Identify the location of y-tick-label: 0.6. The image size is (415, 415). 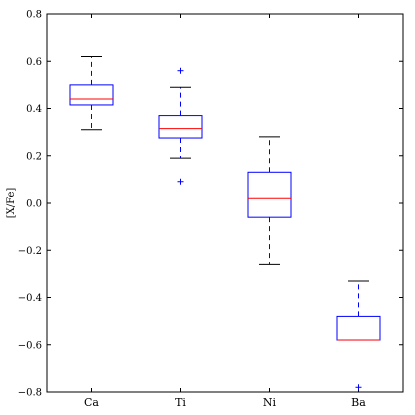
(34, 62).